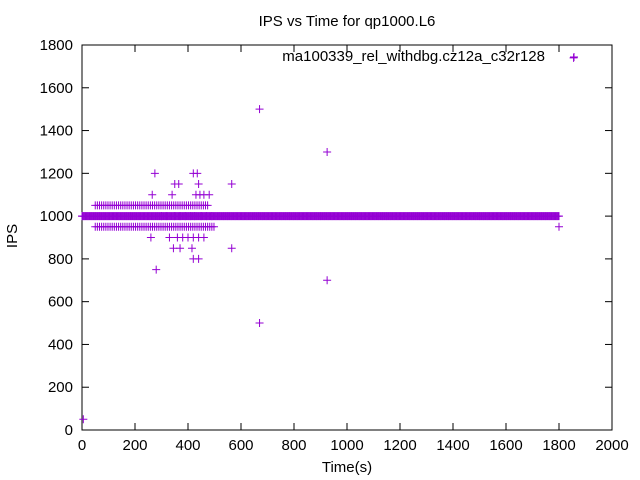 Image resolution: width=640 pixels, height=480 pixels. I want to click on x-tick-label: 1200, so click(399, 445).